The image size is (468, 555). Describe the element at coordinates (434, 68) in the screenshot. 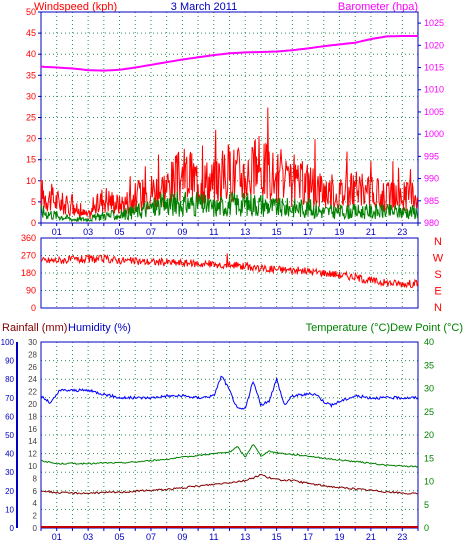

I see `barometer-tick-label: 1015` at that location.